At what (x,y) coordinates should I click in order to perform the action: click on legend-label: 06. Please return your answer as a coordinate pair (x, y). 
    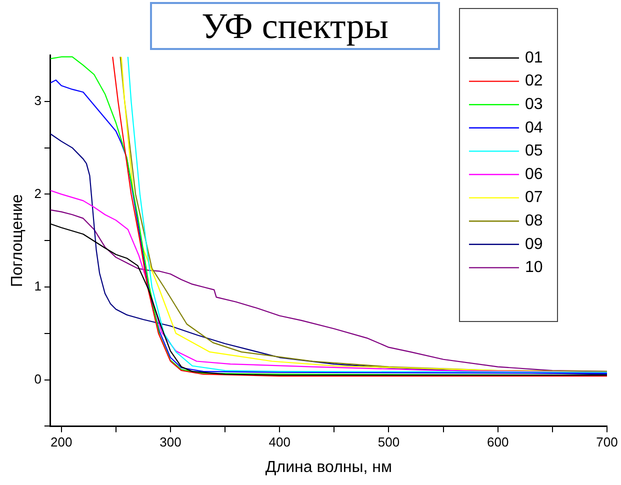
    Looking at the image, I should click on (534, 174).